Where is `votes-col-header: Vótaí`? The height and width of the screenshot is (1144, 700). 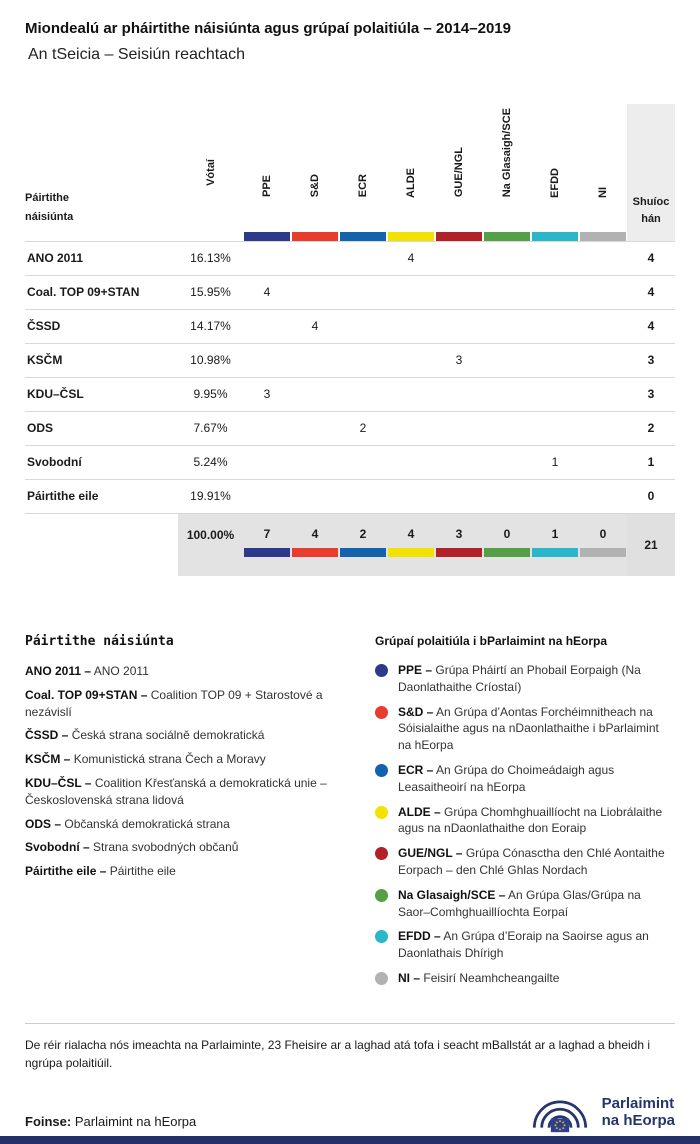 votes-col-header: Vótaí is located at coordinates (210, 173).